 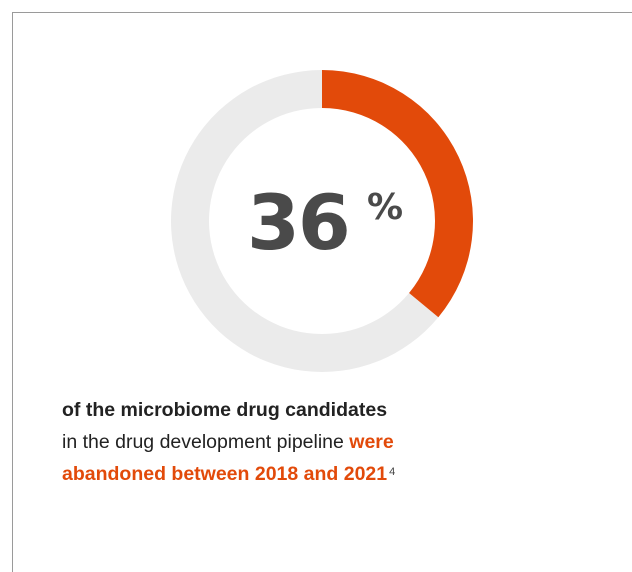 What do you see at coordinates (225, 410) in the screenshot?
I see `caption-bold-text: of the microbiome drug candidates` at bounding box center [225, 410].